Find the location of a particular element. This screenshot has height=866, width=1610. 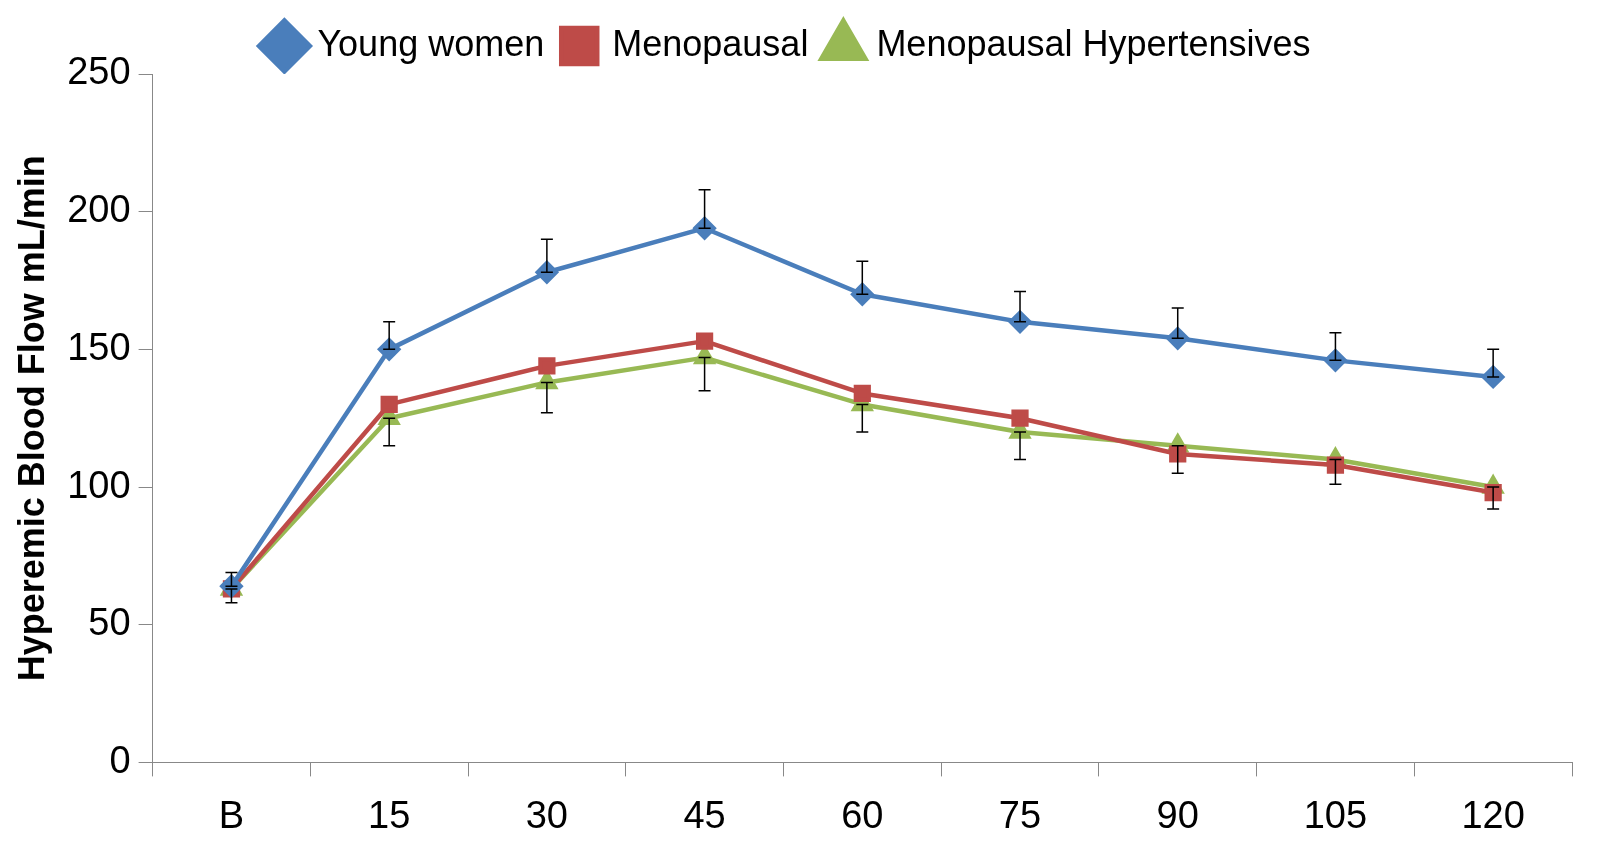

x-tick-label: 105 is located at coordinates (1335, 814).